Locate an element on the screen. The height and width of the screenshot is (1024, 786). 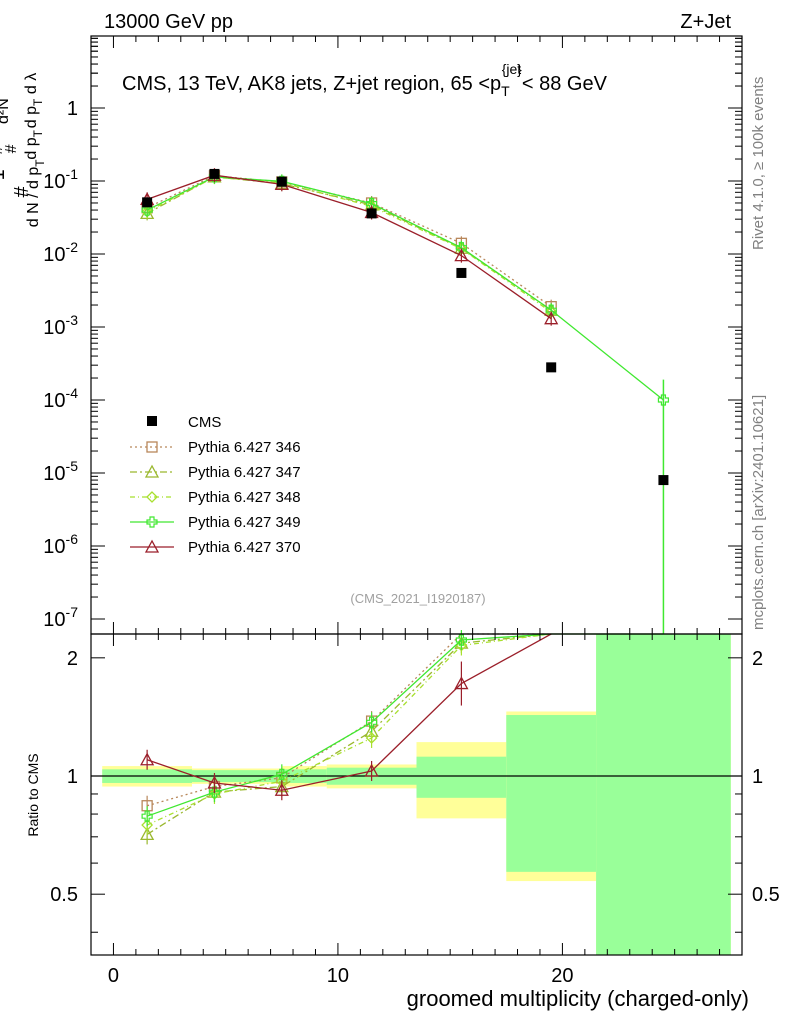
legend-label: Pythia 6.427 370 is located at coordinates (244, 547).